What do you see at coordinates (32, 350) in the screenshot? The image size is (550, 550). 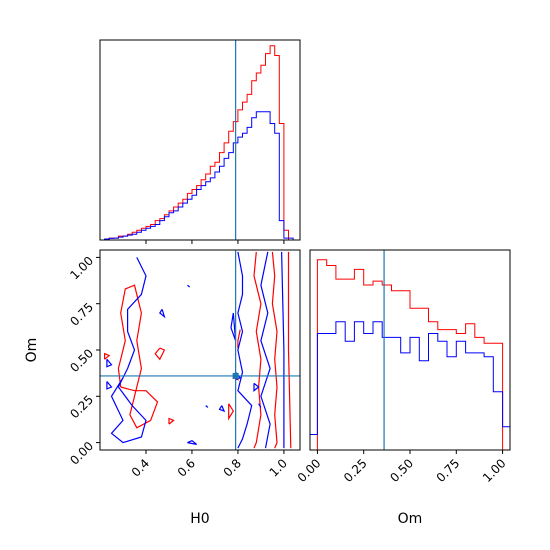 I see `om-axis-label: Om` at bounding box center [32, 350].